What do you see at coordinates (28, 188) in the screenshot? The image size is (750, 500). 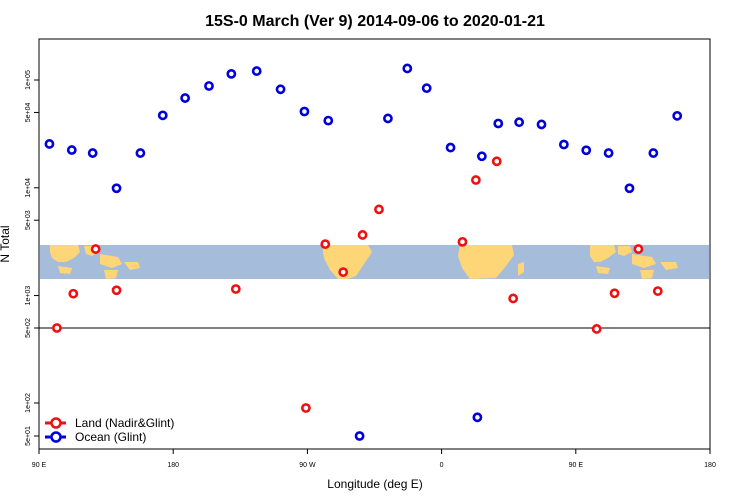 I see `y-tick-label: 1e+04` at bounding box center [28, 188].